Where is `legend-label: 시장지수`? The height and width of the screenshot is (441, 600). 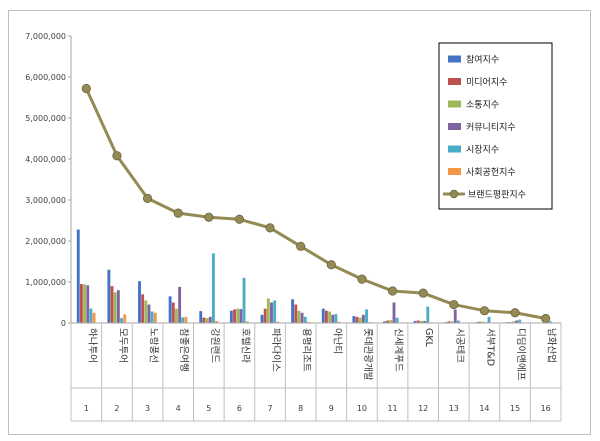
legend-label: 시장지수 is located at coordinates (482, 150).